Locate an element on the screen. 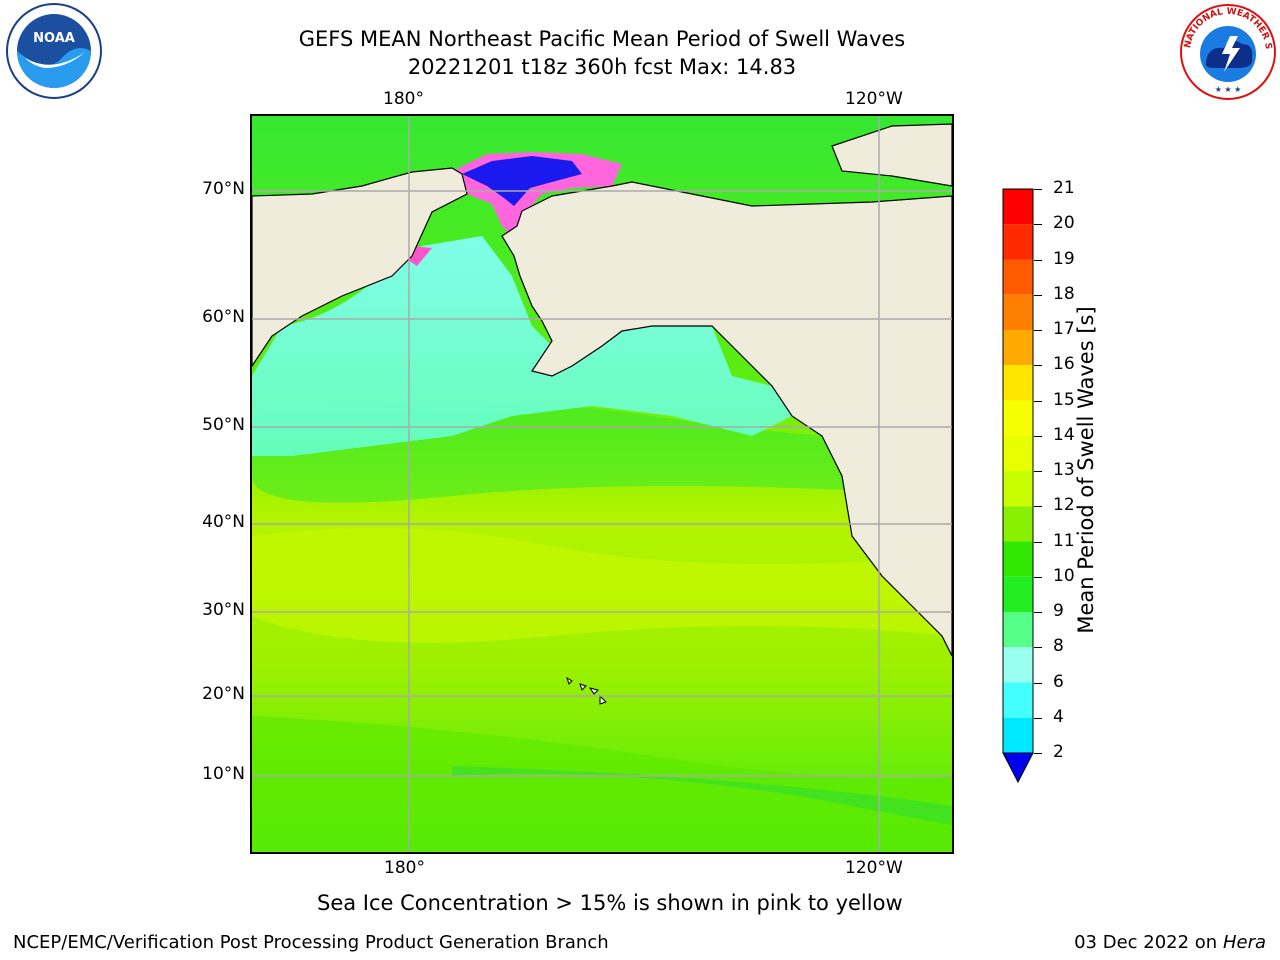  lat-label-60n: 60°N is located at coordinates (223, 317).